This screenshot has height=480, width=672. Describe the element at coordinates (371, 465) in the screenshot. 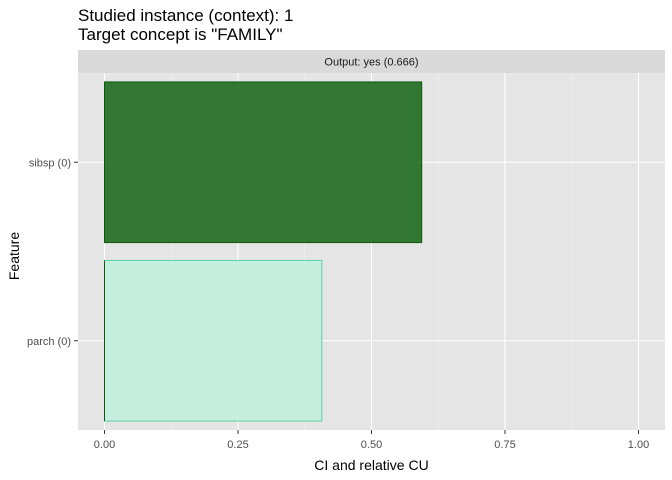

I see `x-axis-title: CI and relative CU` at that location.